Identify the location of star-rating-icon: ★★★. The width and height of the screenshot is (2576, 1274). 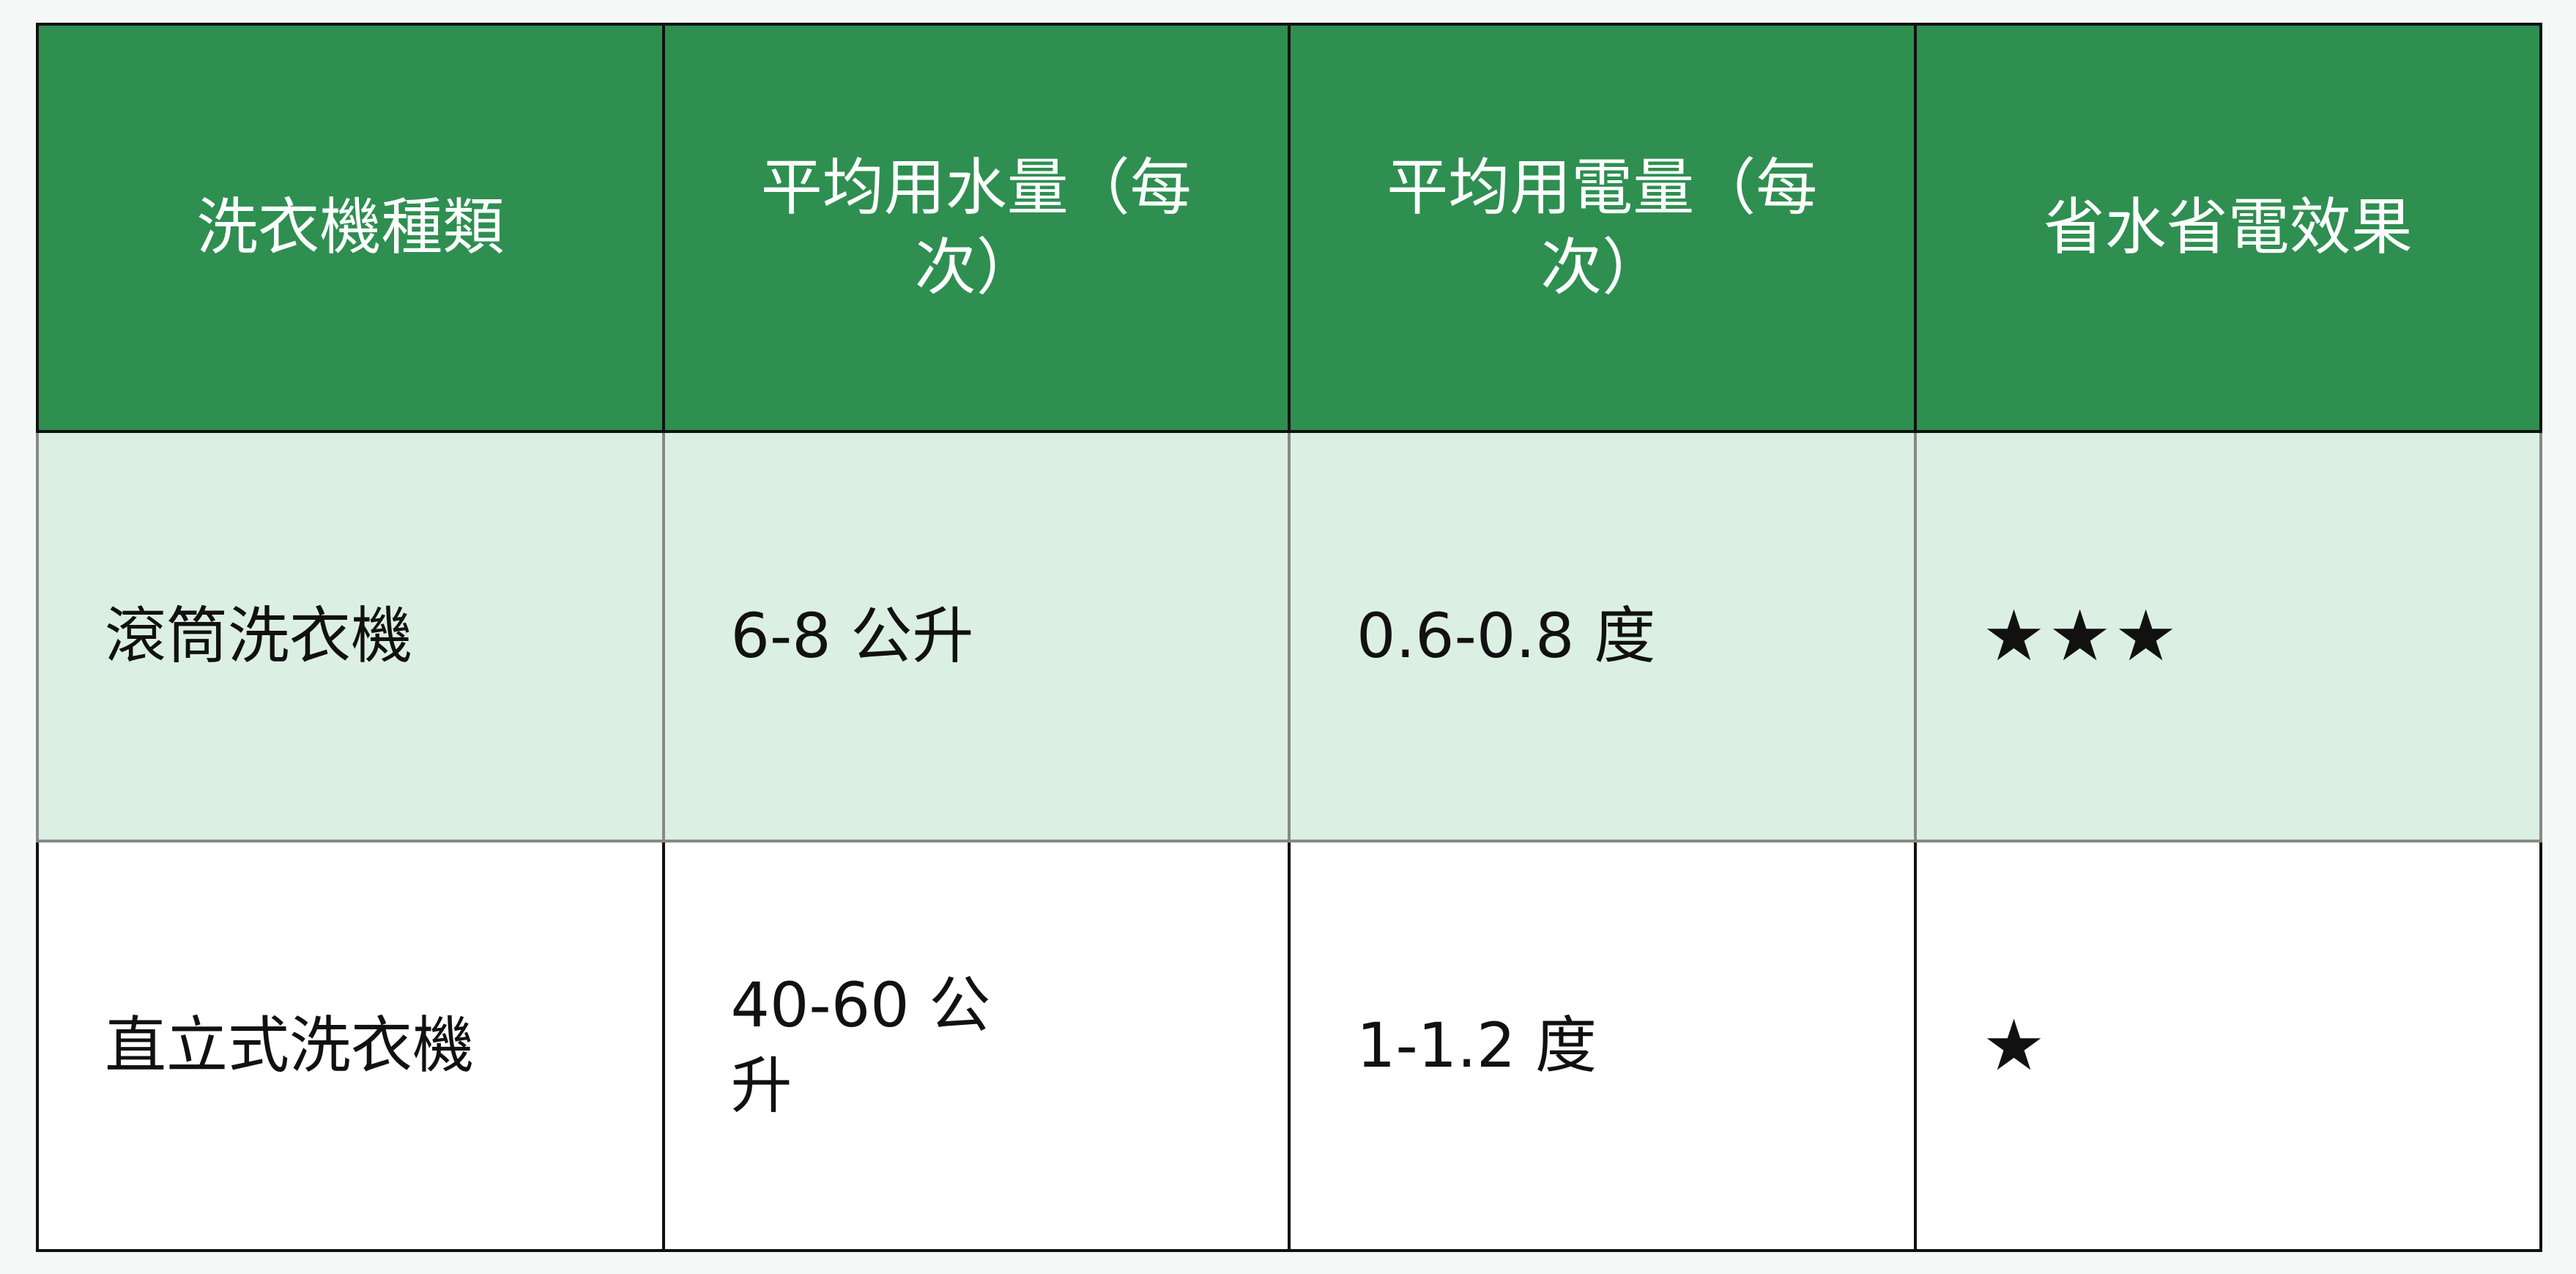
(2081, 636).